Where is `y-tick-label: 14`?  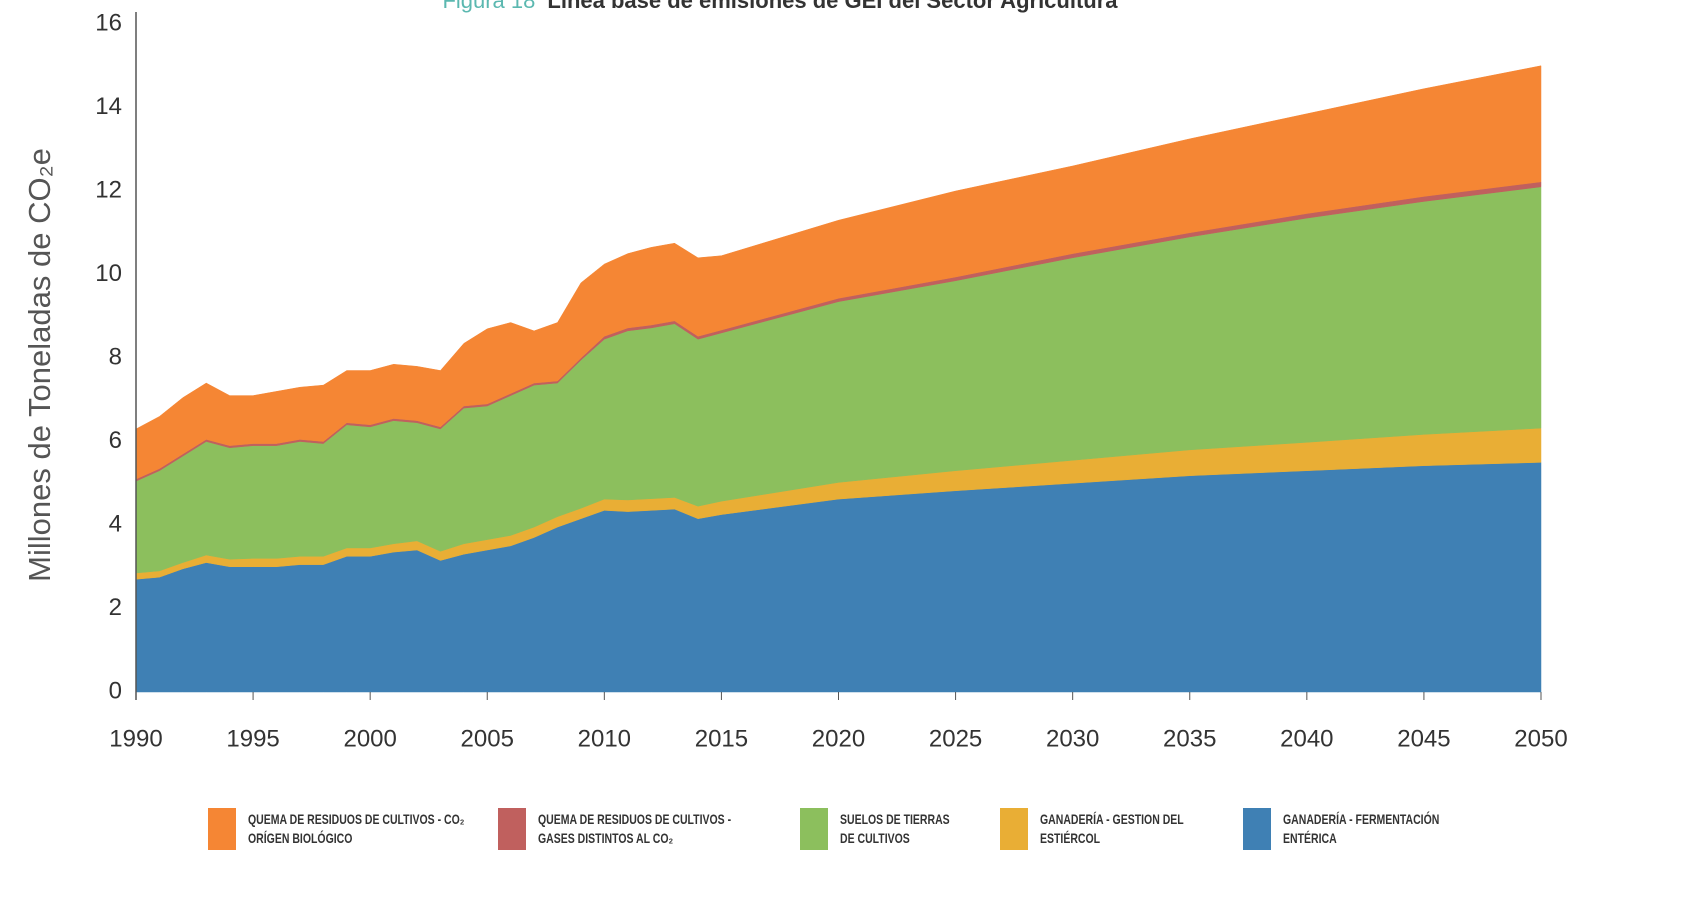
y-tick-label: 14 is located at coordinates (108, 106).